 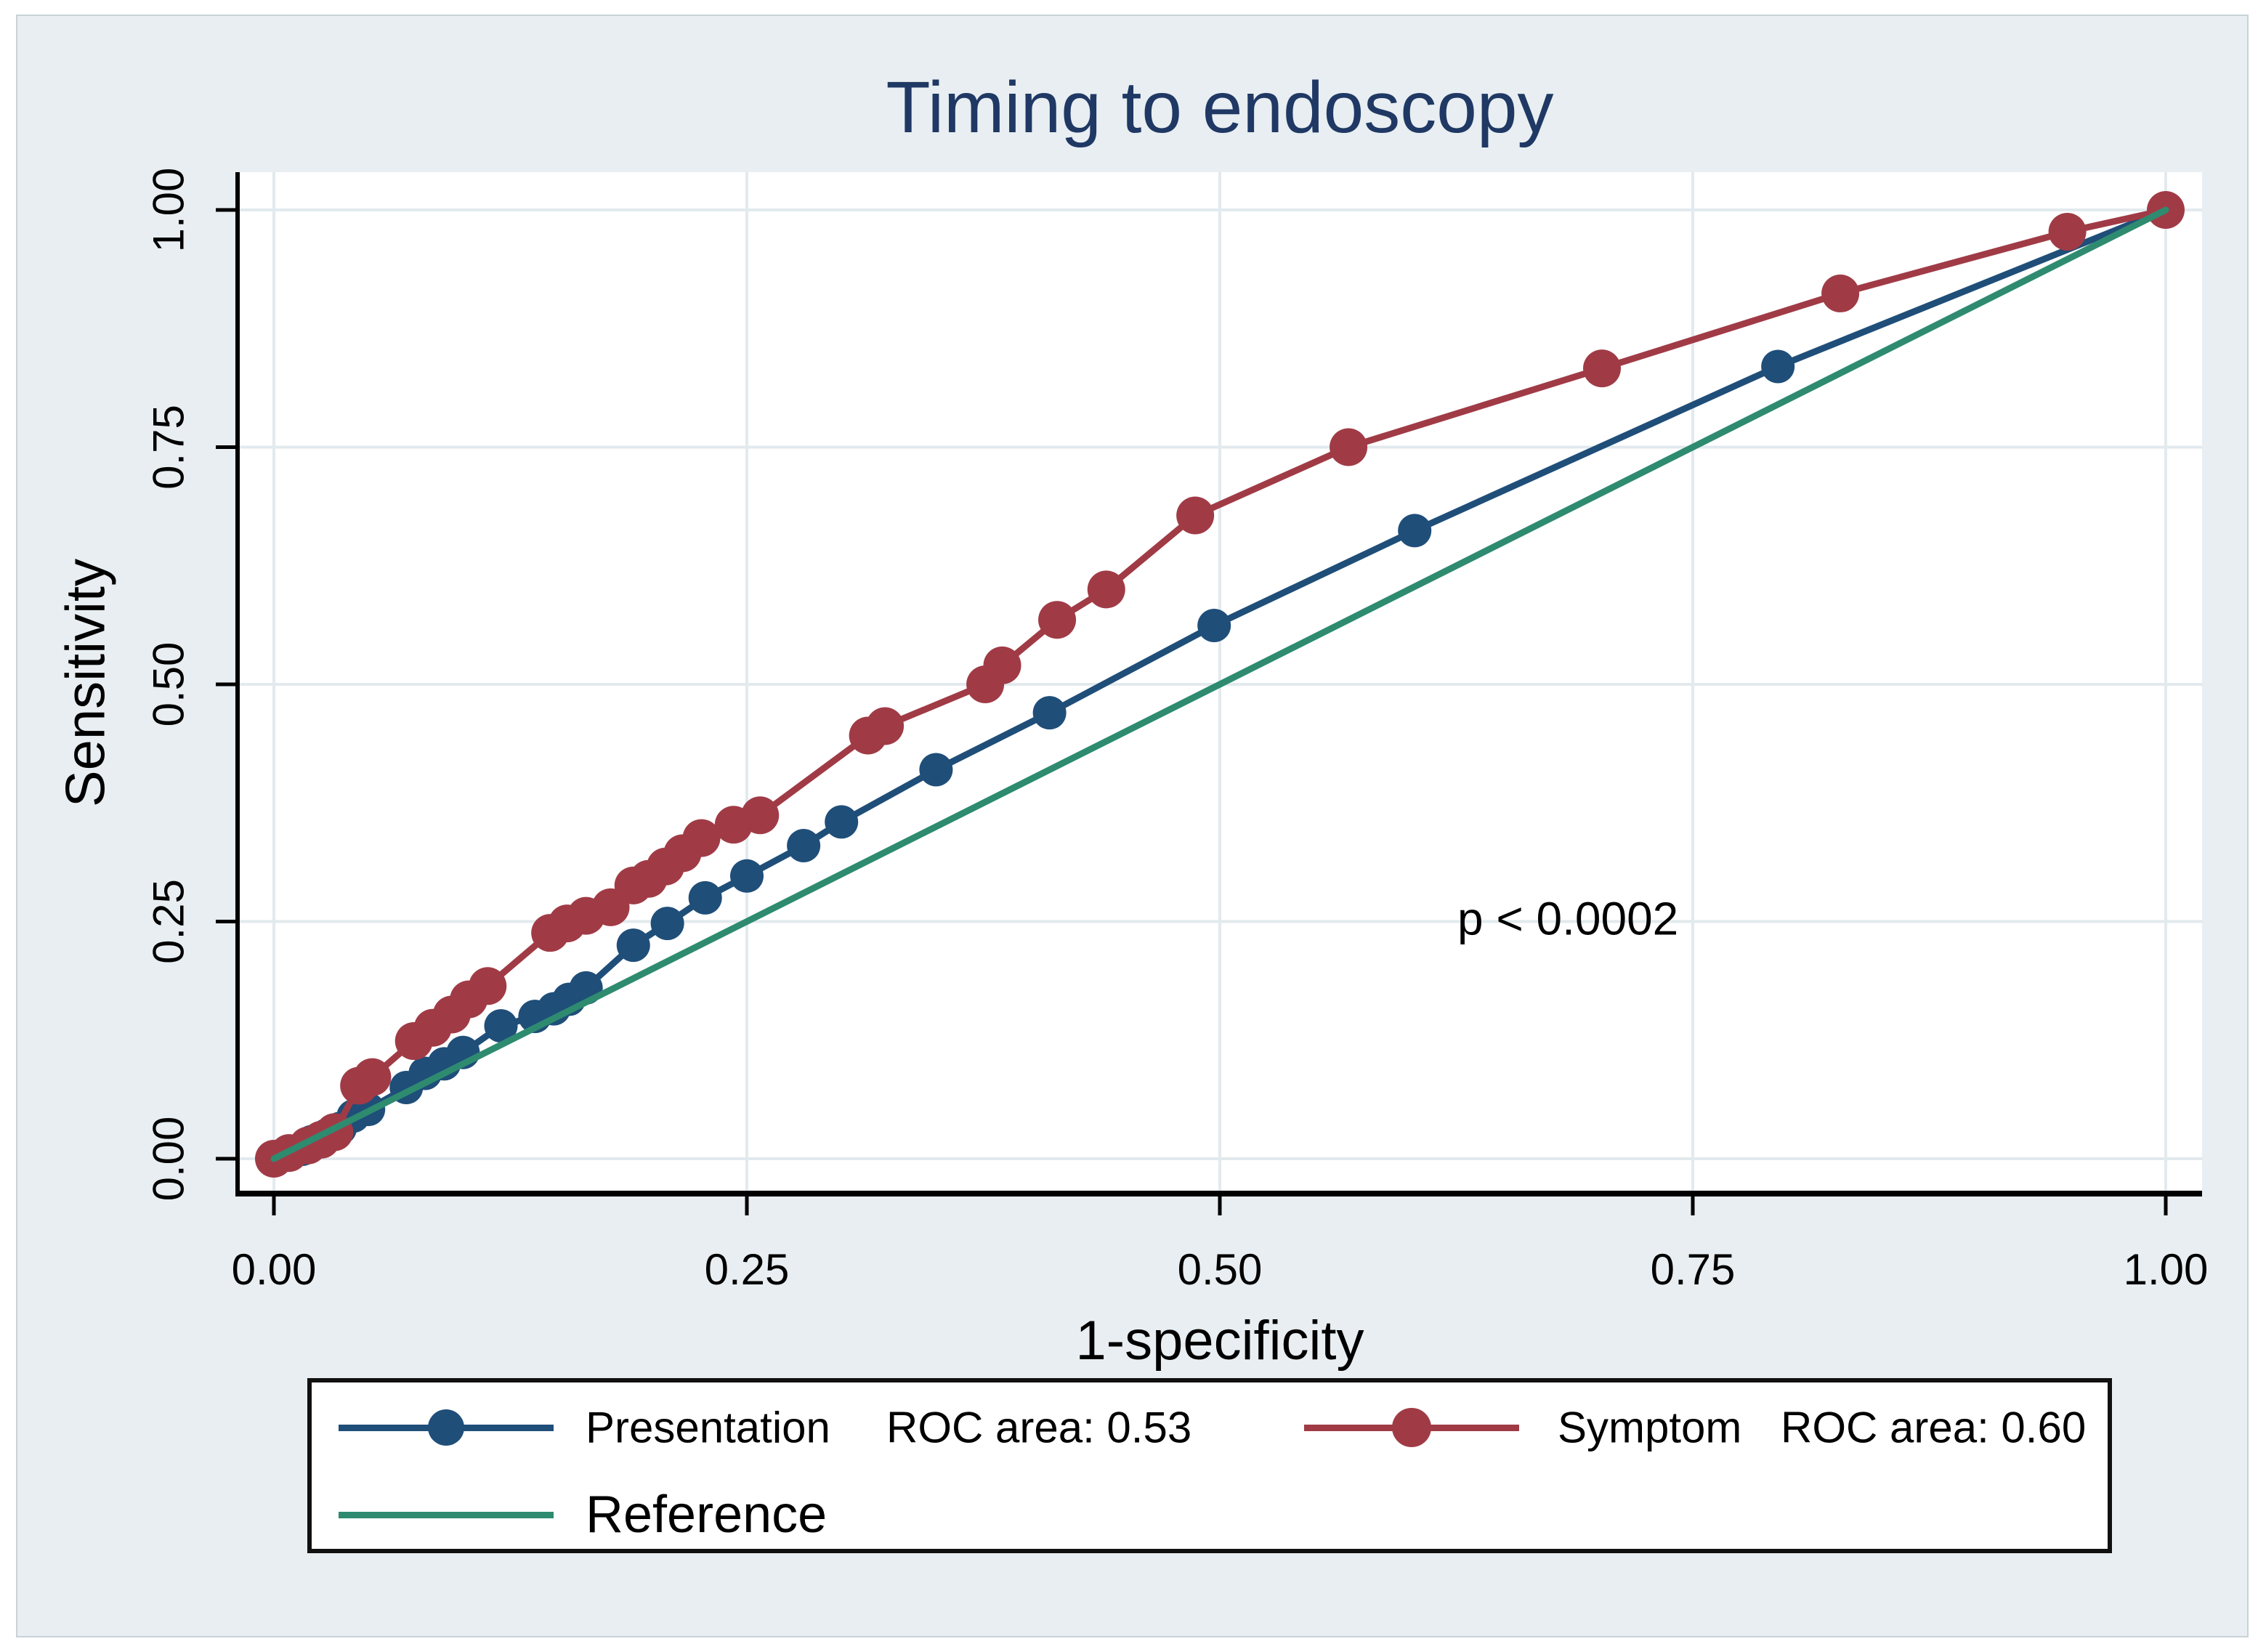 I want to click on presentation-marker-icon, so click(x=446, y=1428).